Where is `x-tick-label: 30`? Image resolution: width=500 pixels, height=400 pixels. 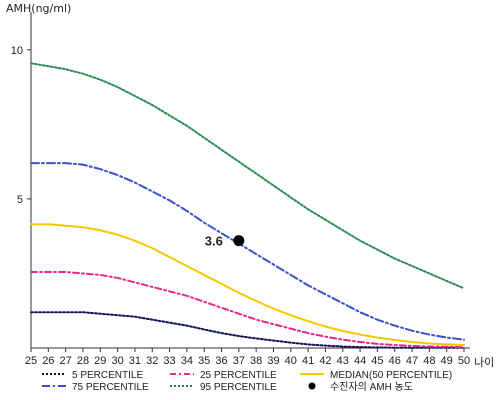
x-tick-label: 30 is located at coordinates (117, 361).